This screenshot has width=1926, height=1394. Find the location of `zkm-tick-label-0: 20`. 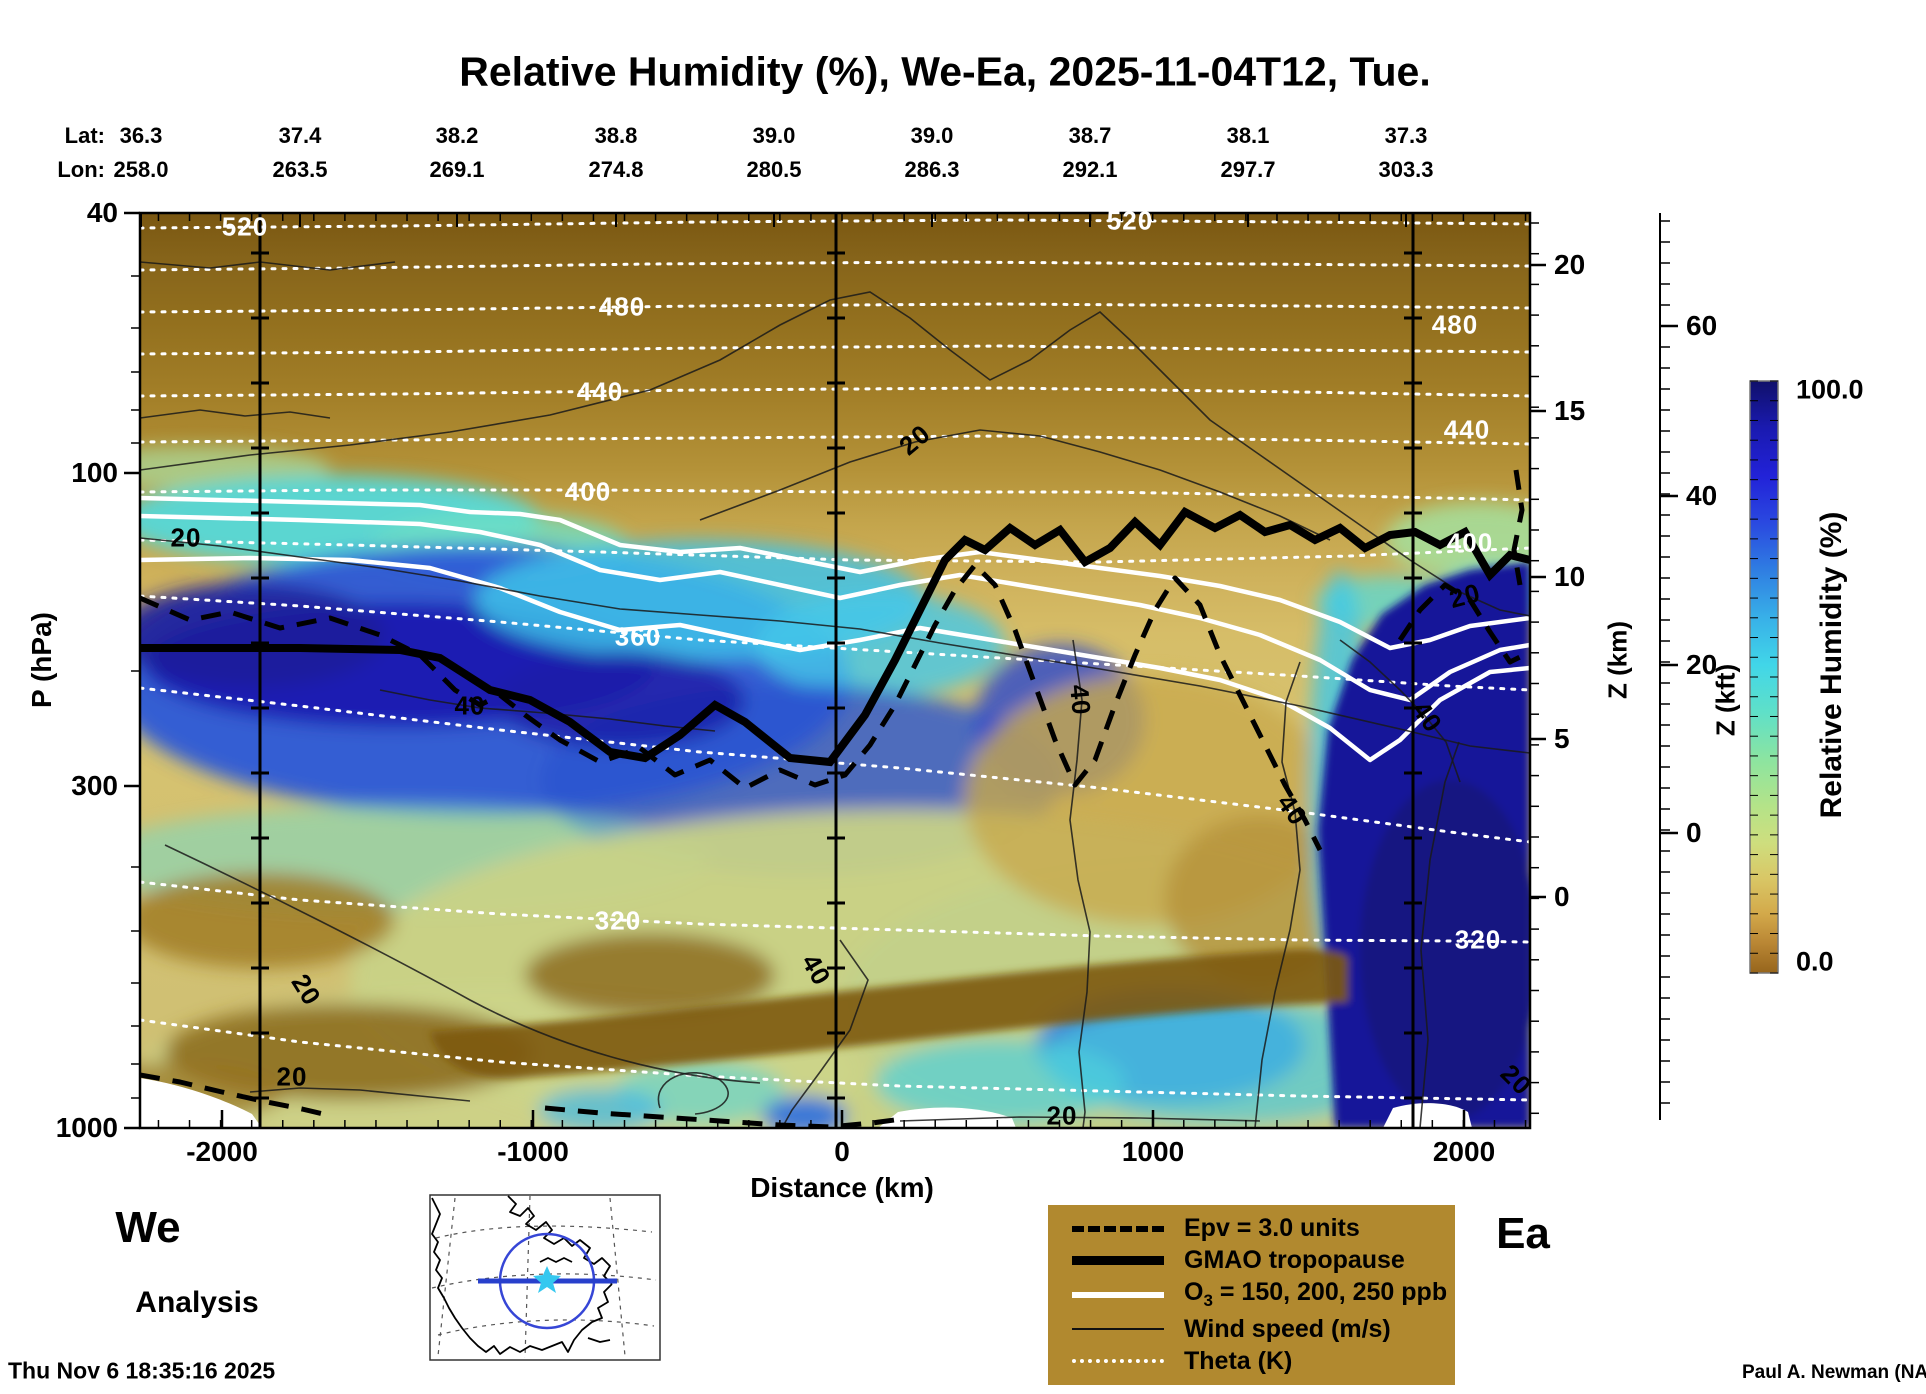

zkm-tick-label-0: 20 is located at coordinates (1570, 264).